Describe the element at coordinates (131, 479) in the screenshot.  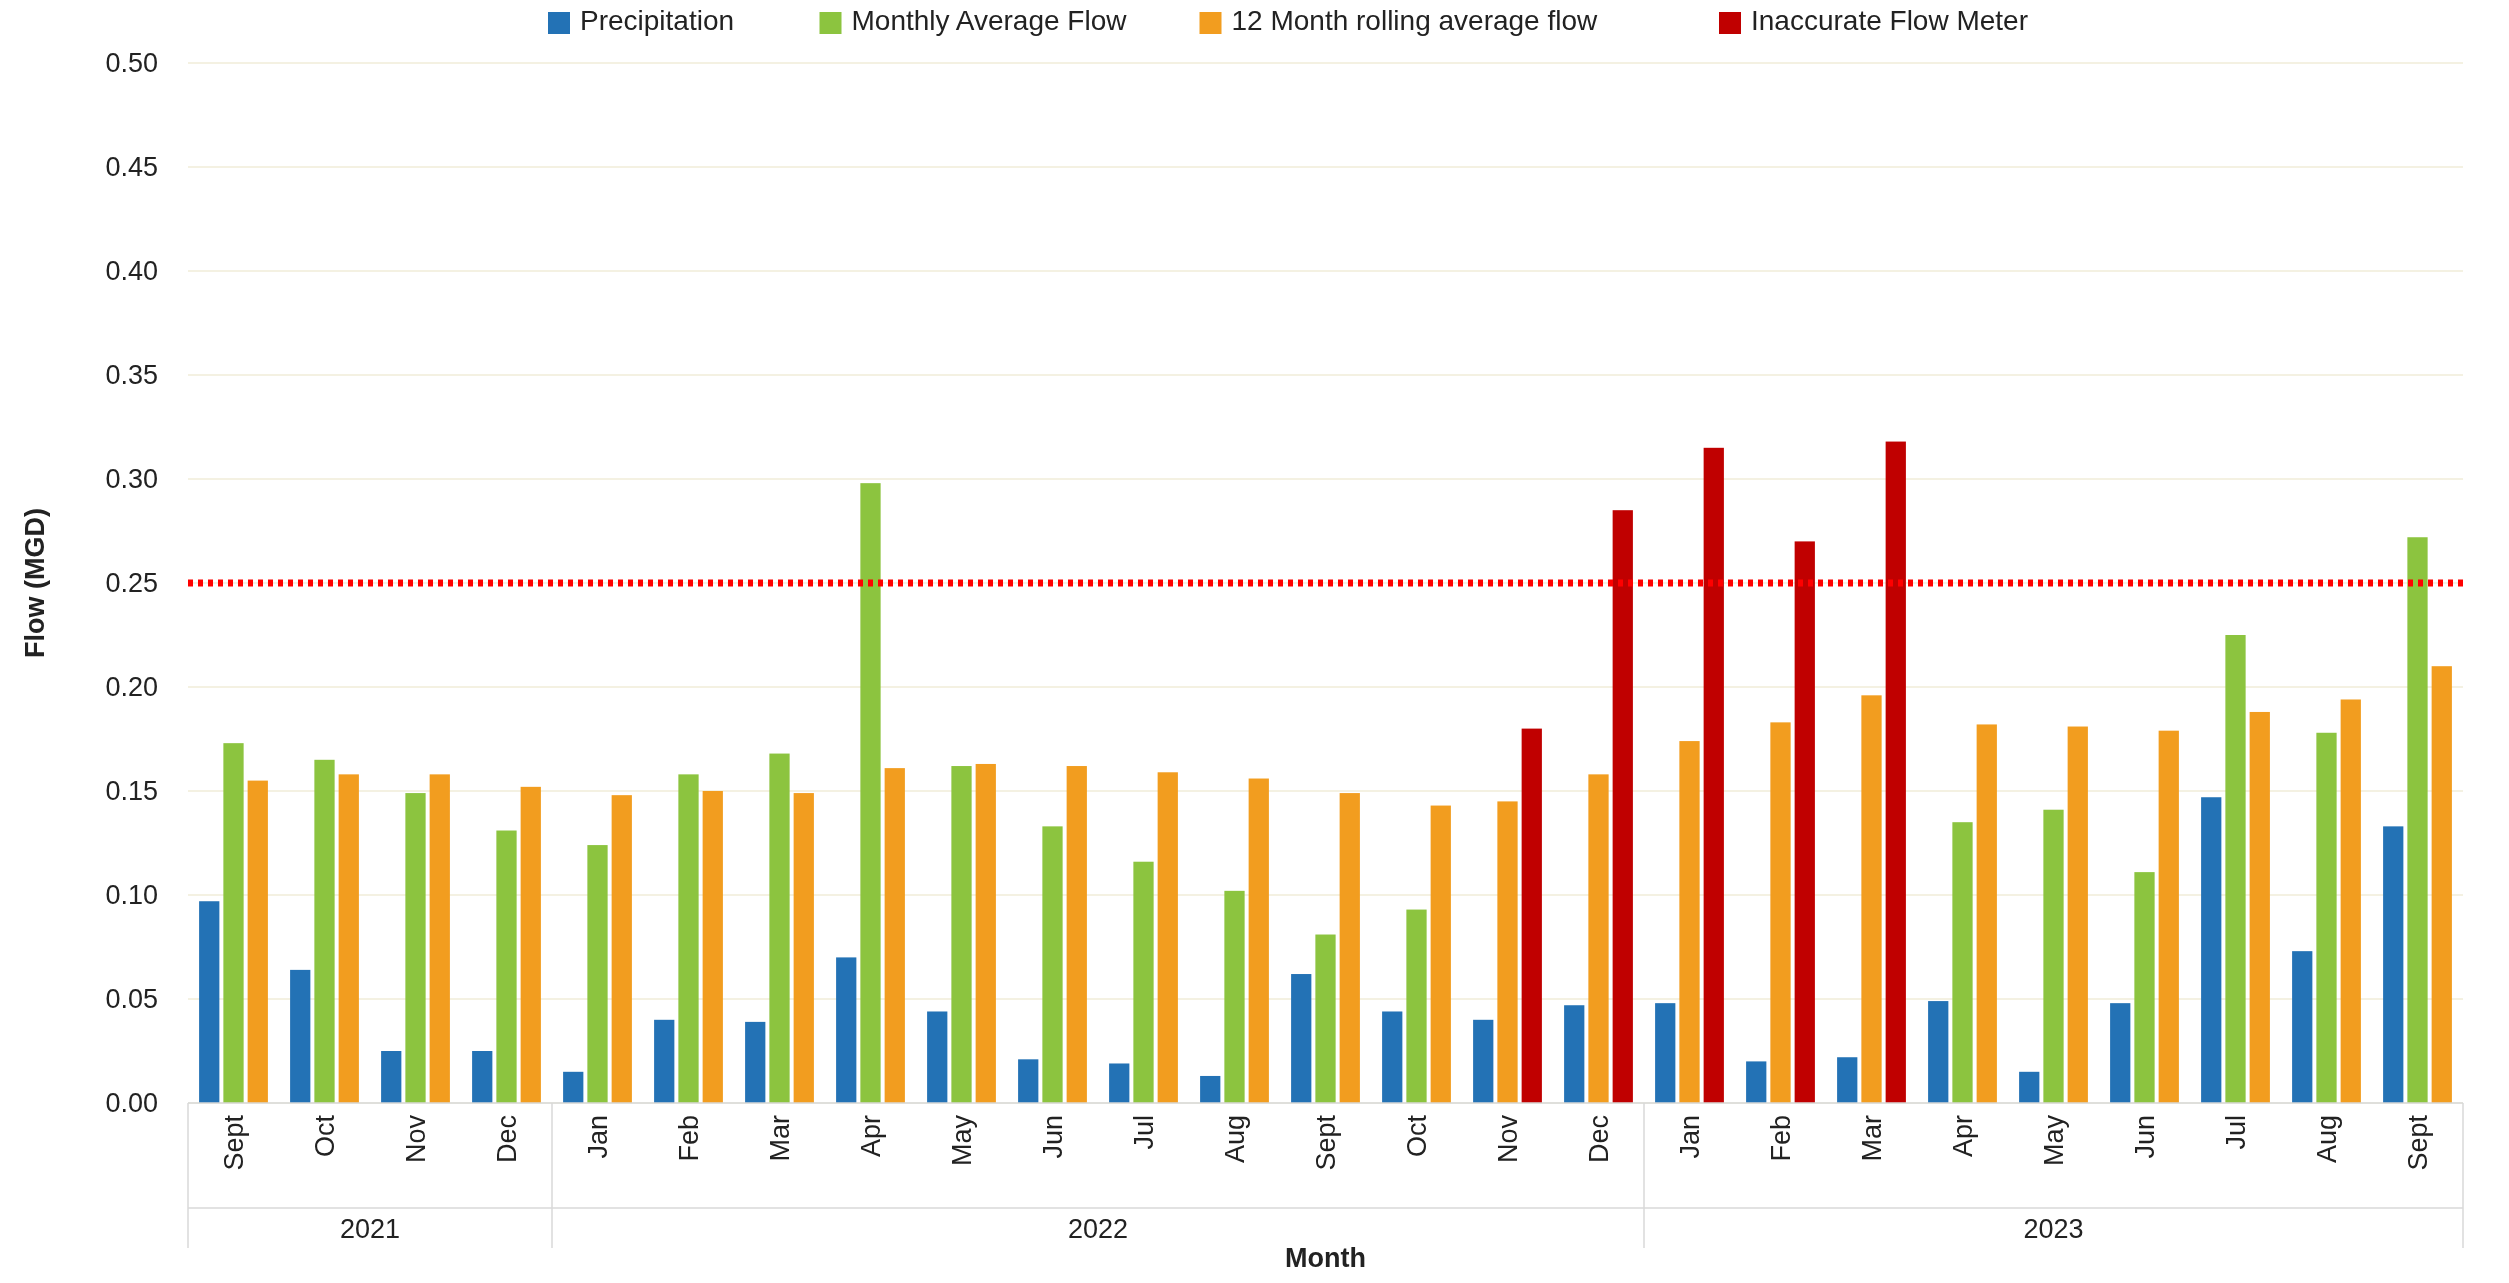
I see `y-tick-label: 0.30` at that location.